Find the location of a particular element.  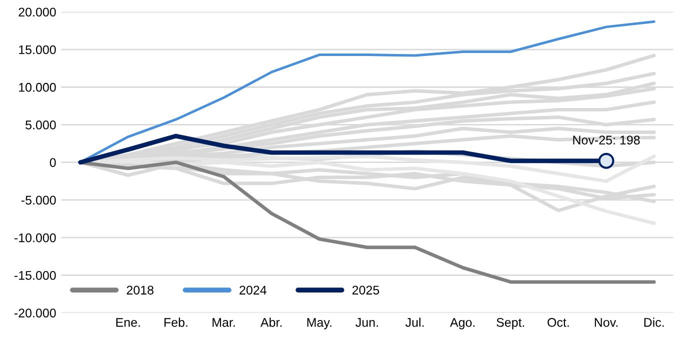

x-tick-label: May. is located at coordinates (319, 324).